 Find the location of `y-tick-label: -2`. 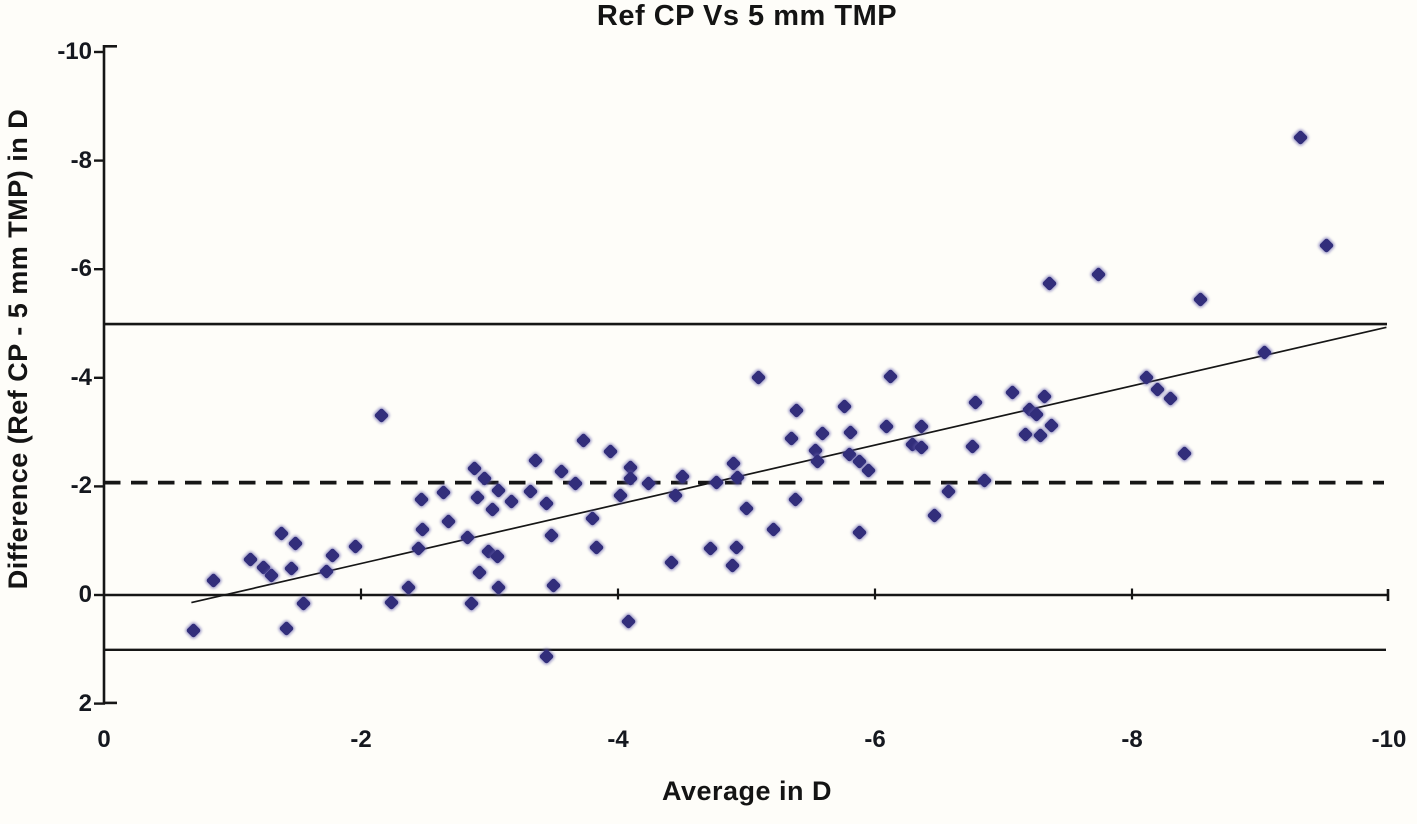

y-tick-label: -2 is located at coordinates (81, 486).